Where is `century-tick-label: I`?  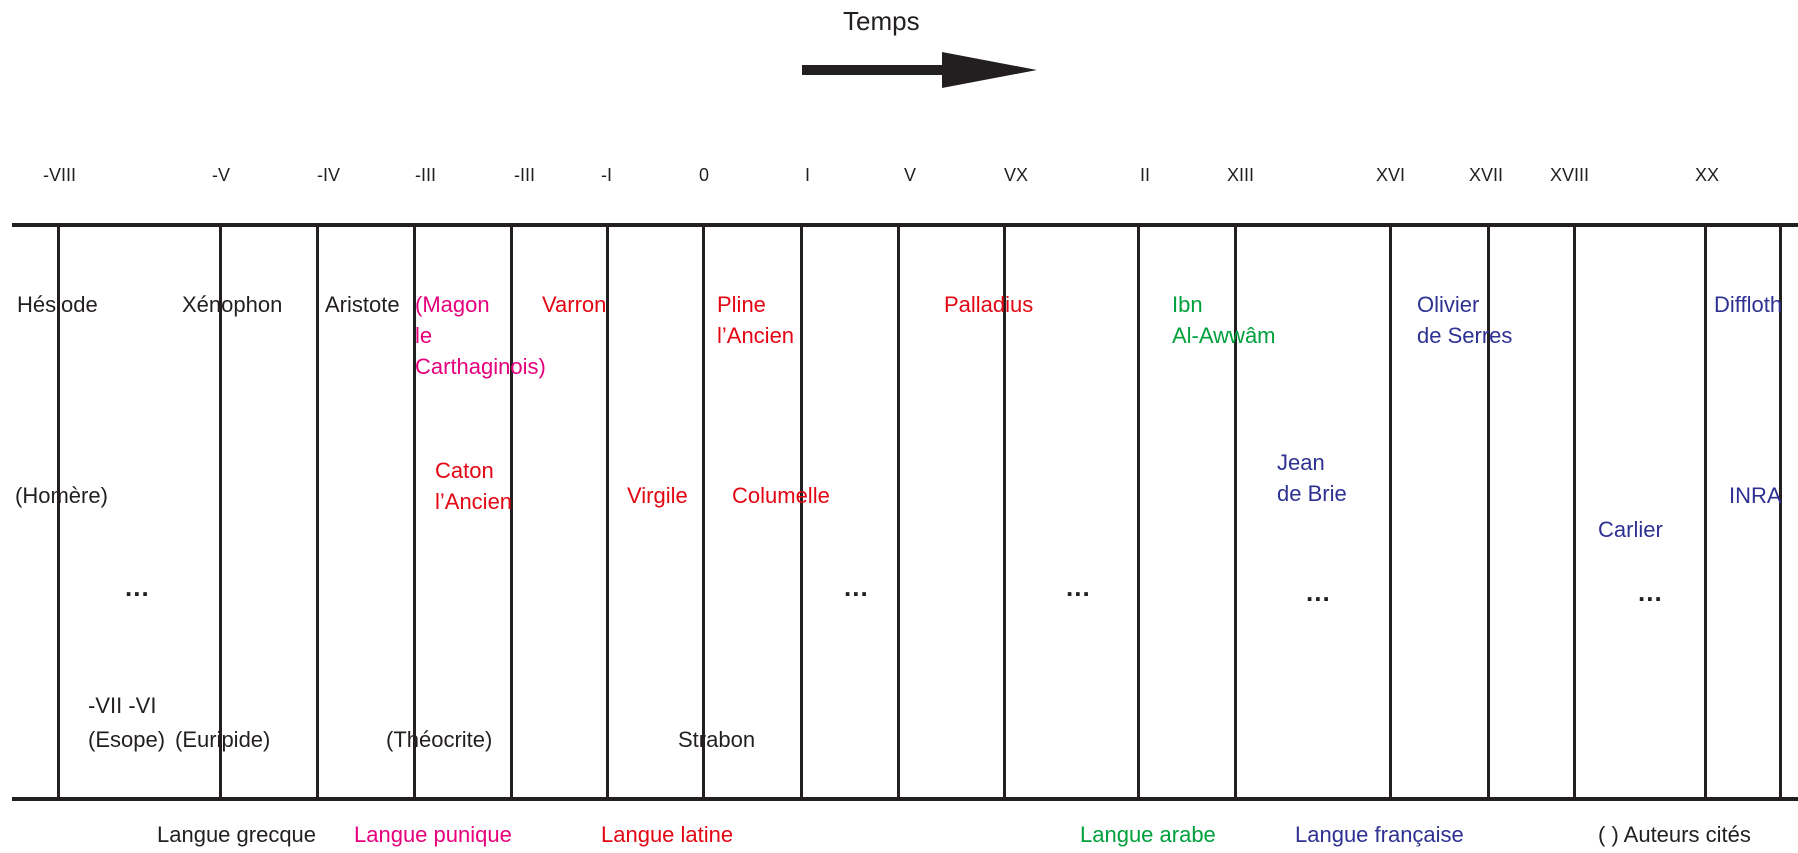
century-tick-label: I is located at coordinates (808, 175).